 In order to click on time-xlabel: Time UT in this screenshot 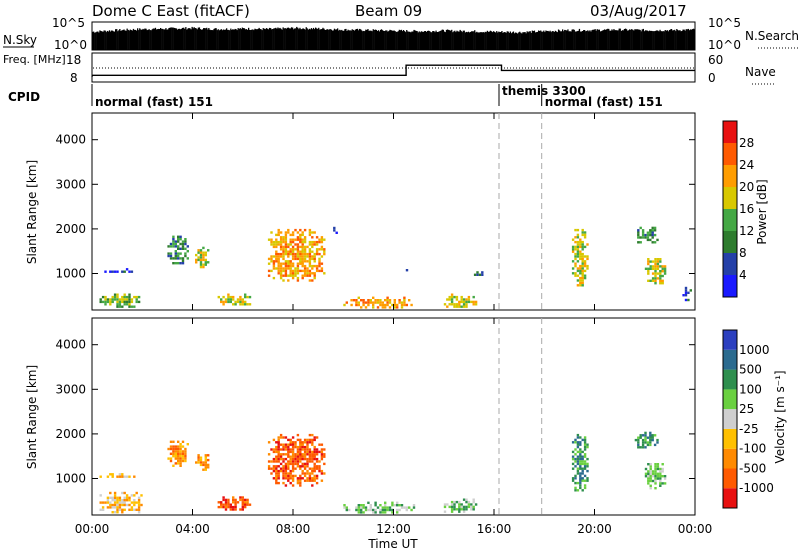, I will do `click(392, 544)`.